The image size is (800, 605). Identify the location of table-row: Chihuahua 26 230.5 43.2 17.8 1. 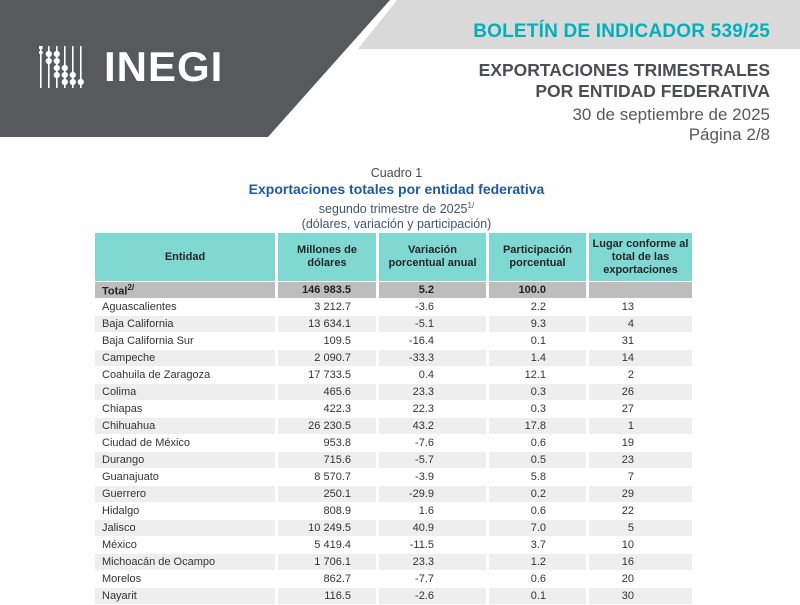
(393, 426).